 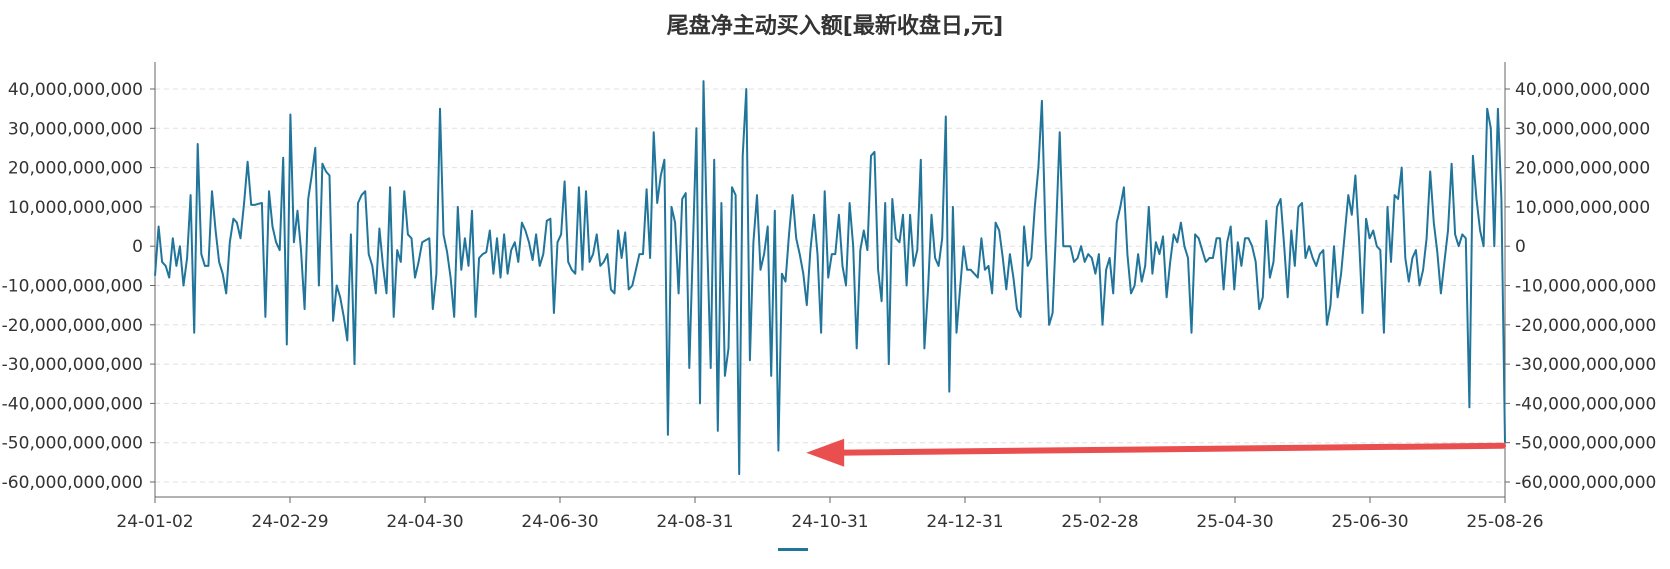 I want to click on y-tick-label-left: 10,000,000,000, so click(x=75, y=208).